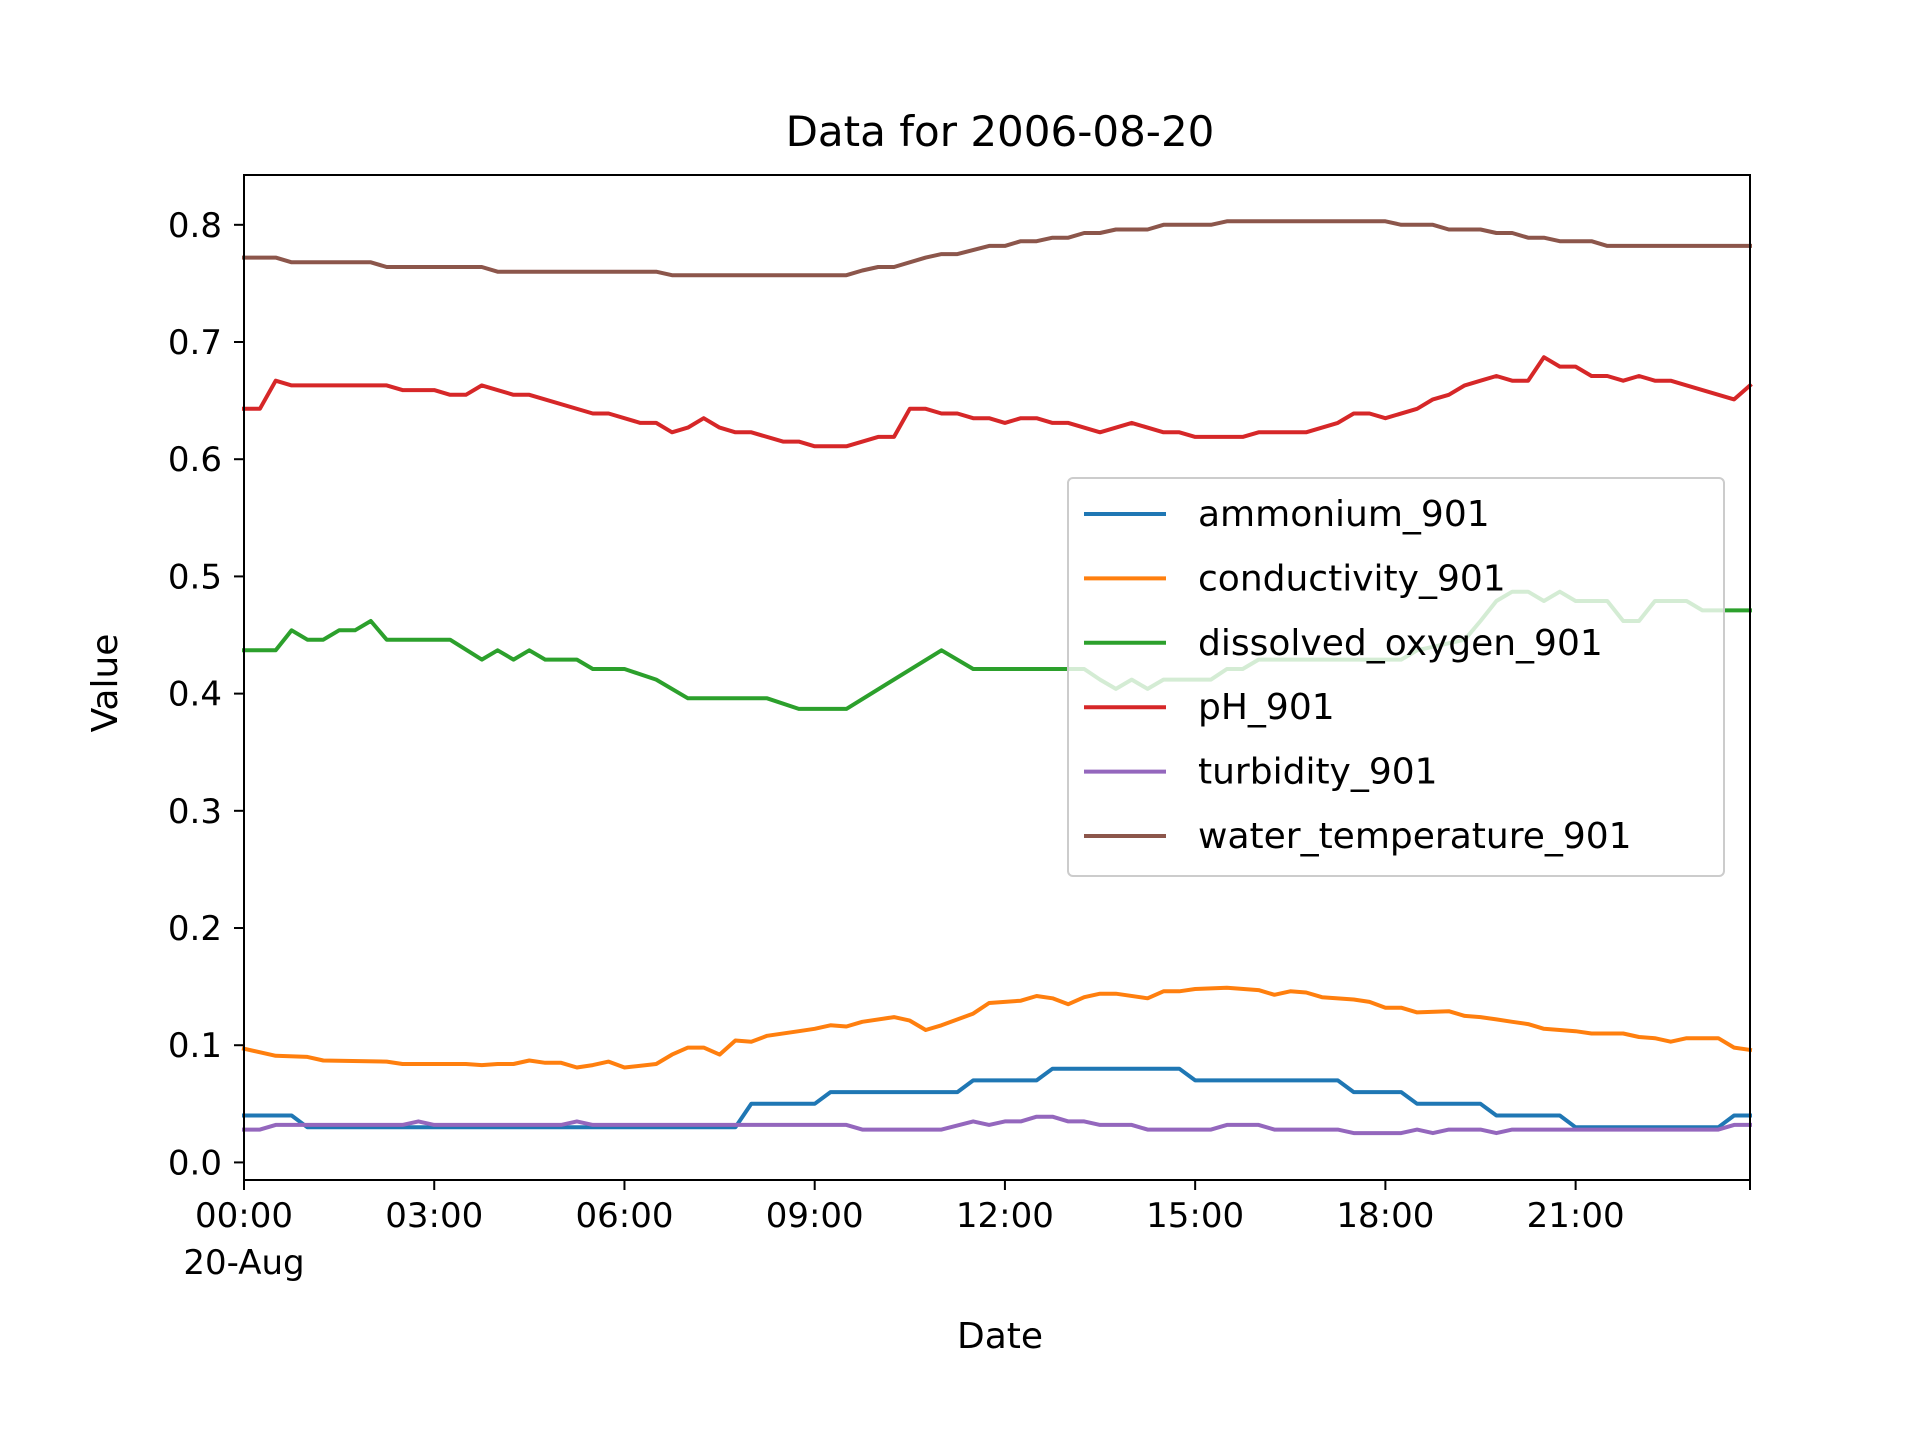  I want to click on legend-box, so click(1396, 677).